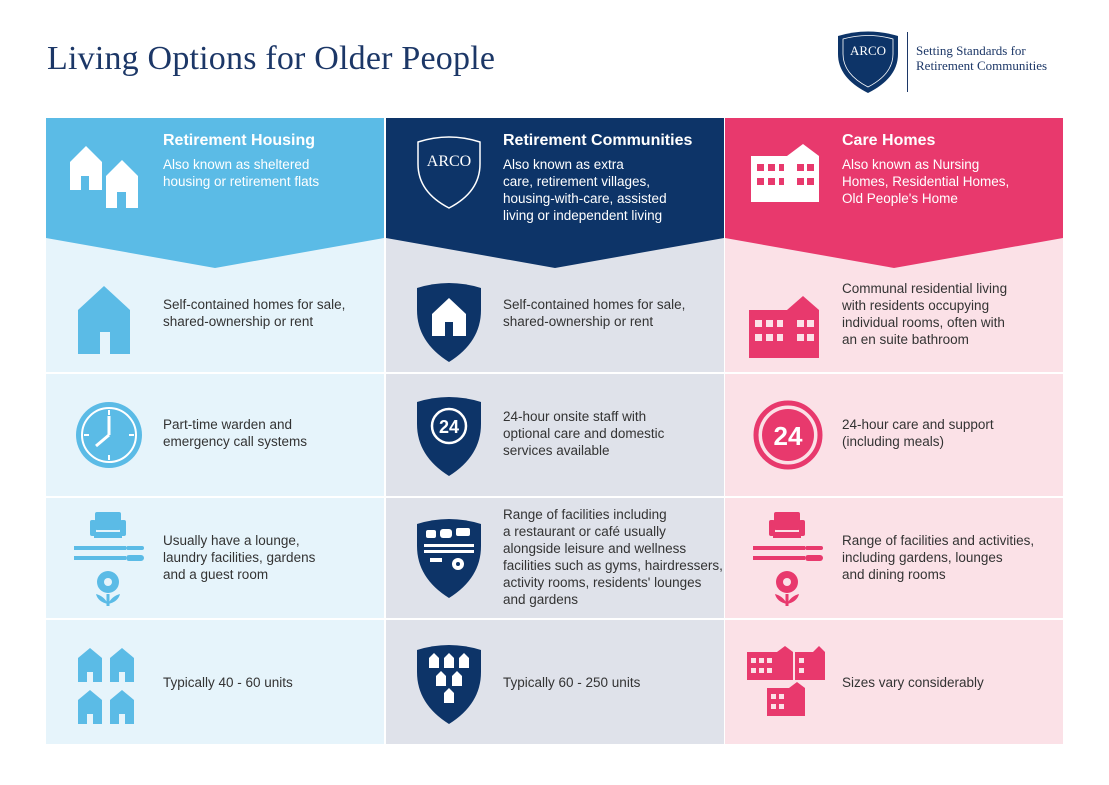  Describe the element at coordinates (889, 140) in the screenshot. I see `column-title: Care Homes` at that location.